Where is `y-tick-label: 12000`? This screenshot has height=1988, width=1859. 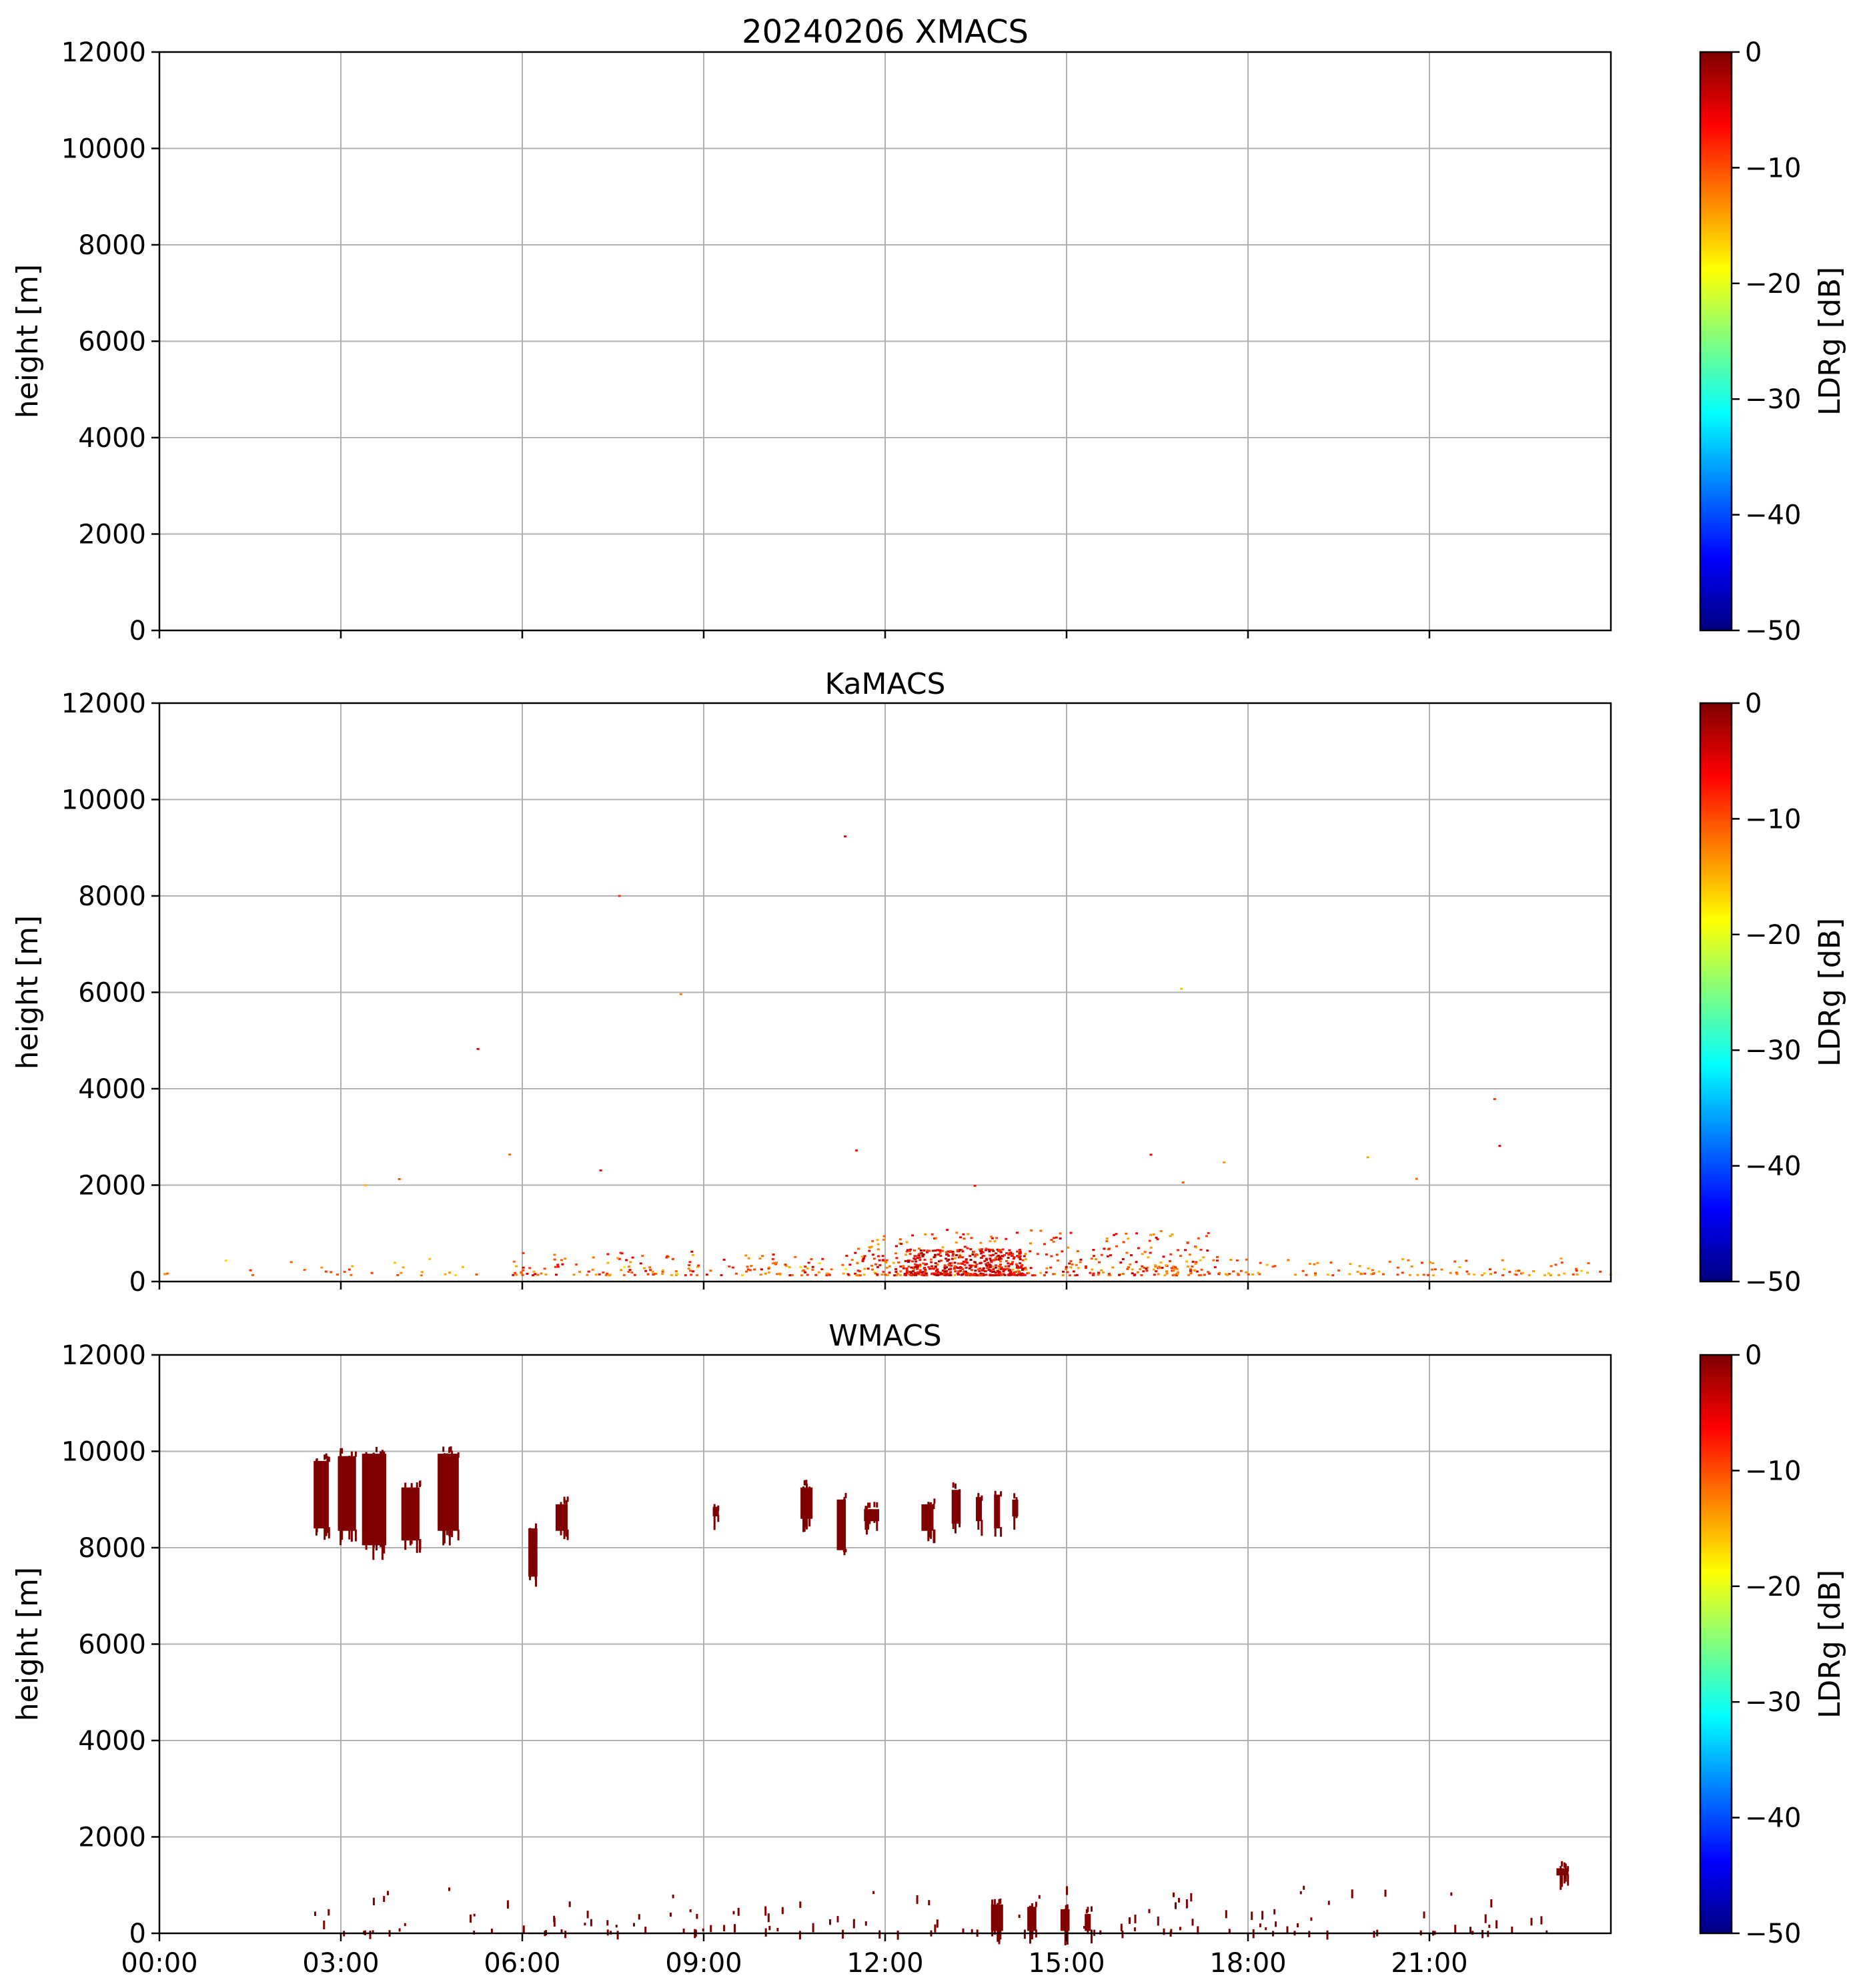
y-tick-label: 12000 is located at coordinates (103, 52).